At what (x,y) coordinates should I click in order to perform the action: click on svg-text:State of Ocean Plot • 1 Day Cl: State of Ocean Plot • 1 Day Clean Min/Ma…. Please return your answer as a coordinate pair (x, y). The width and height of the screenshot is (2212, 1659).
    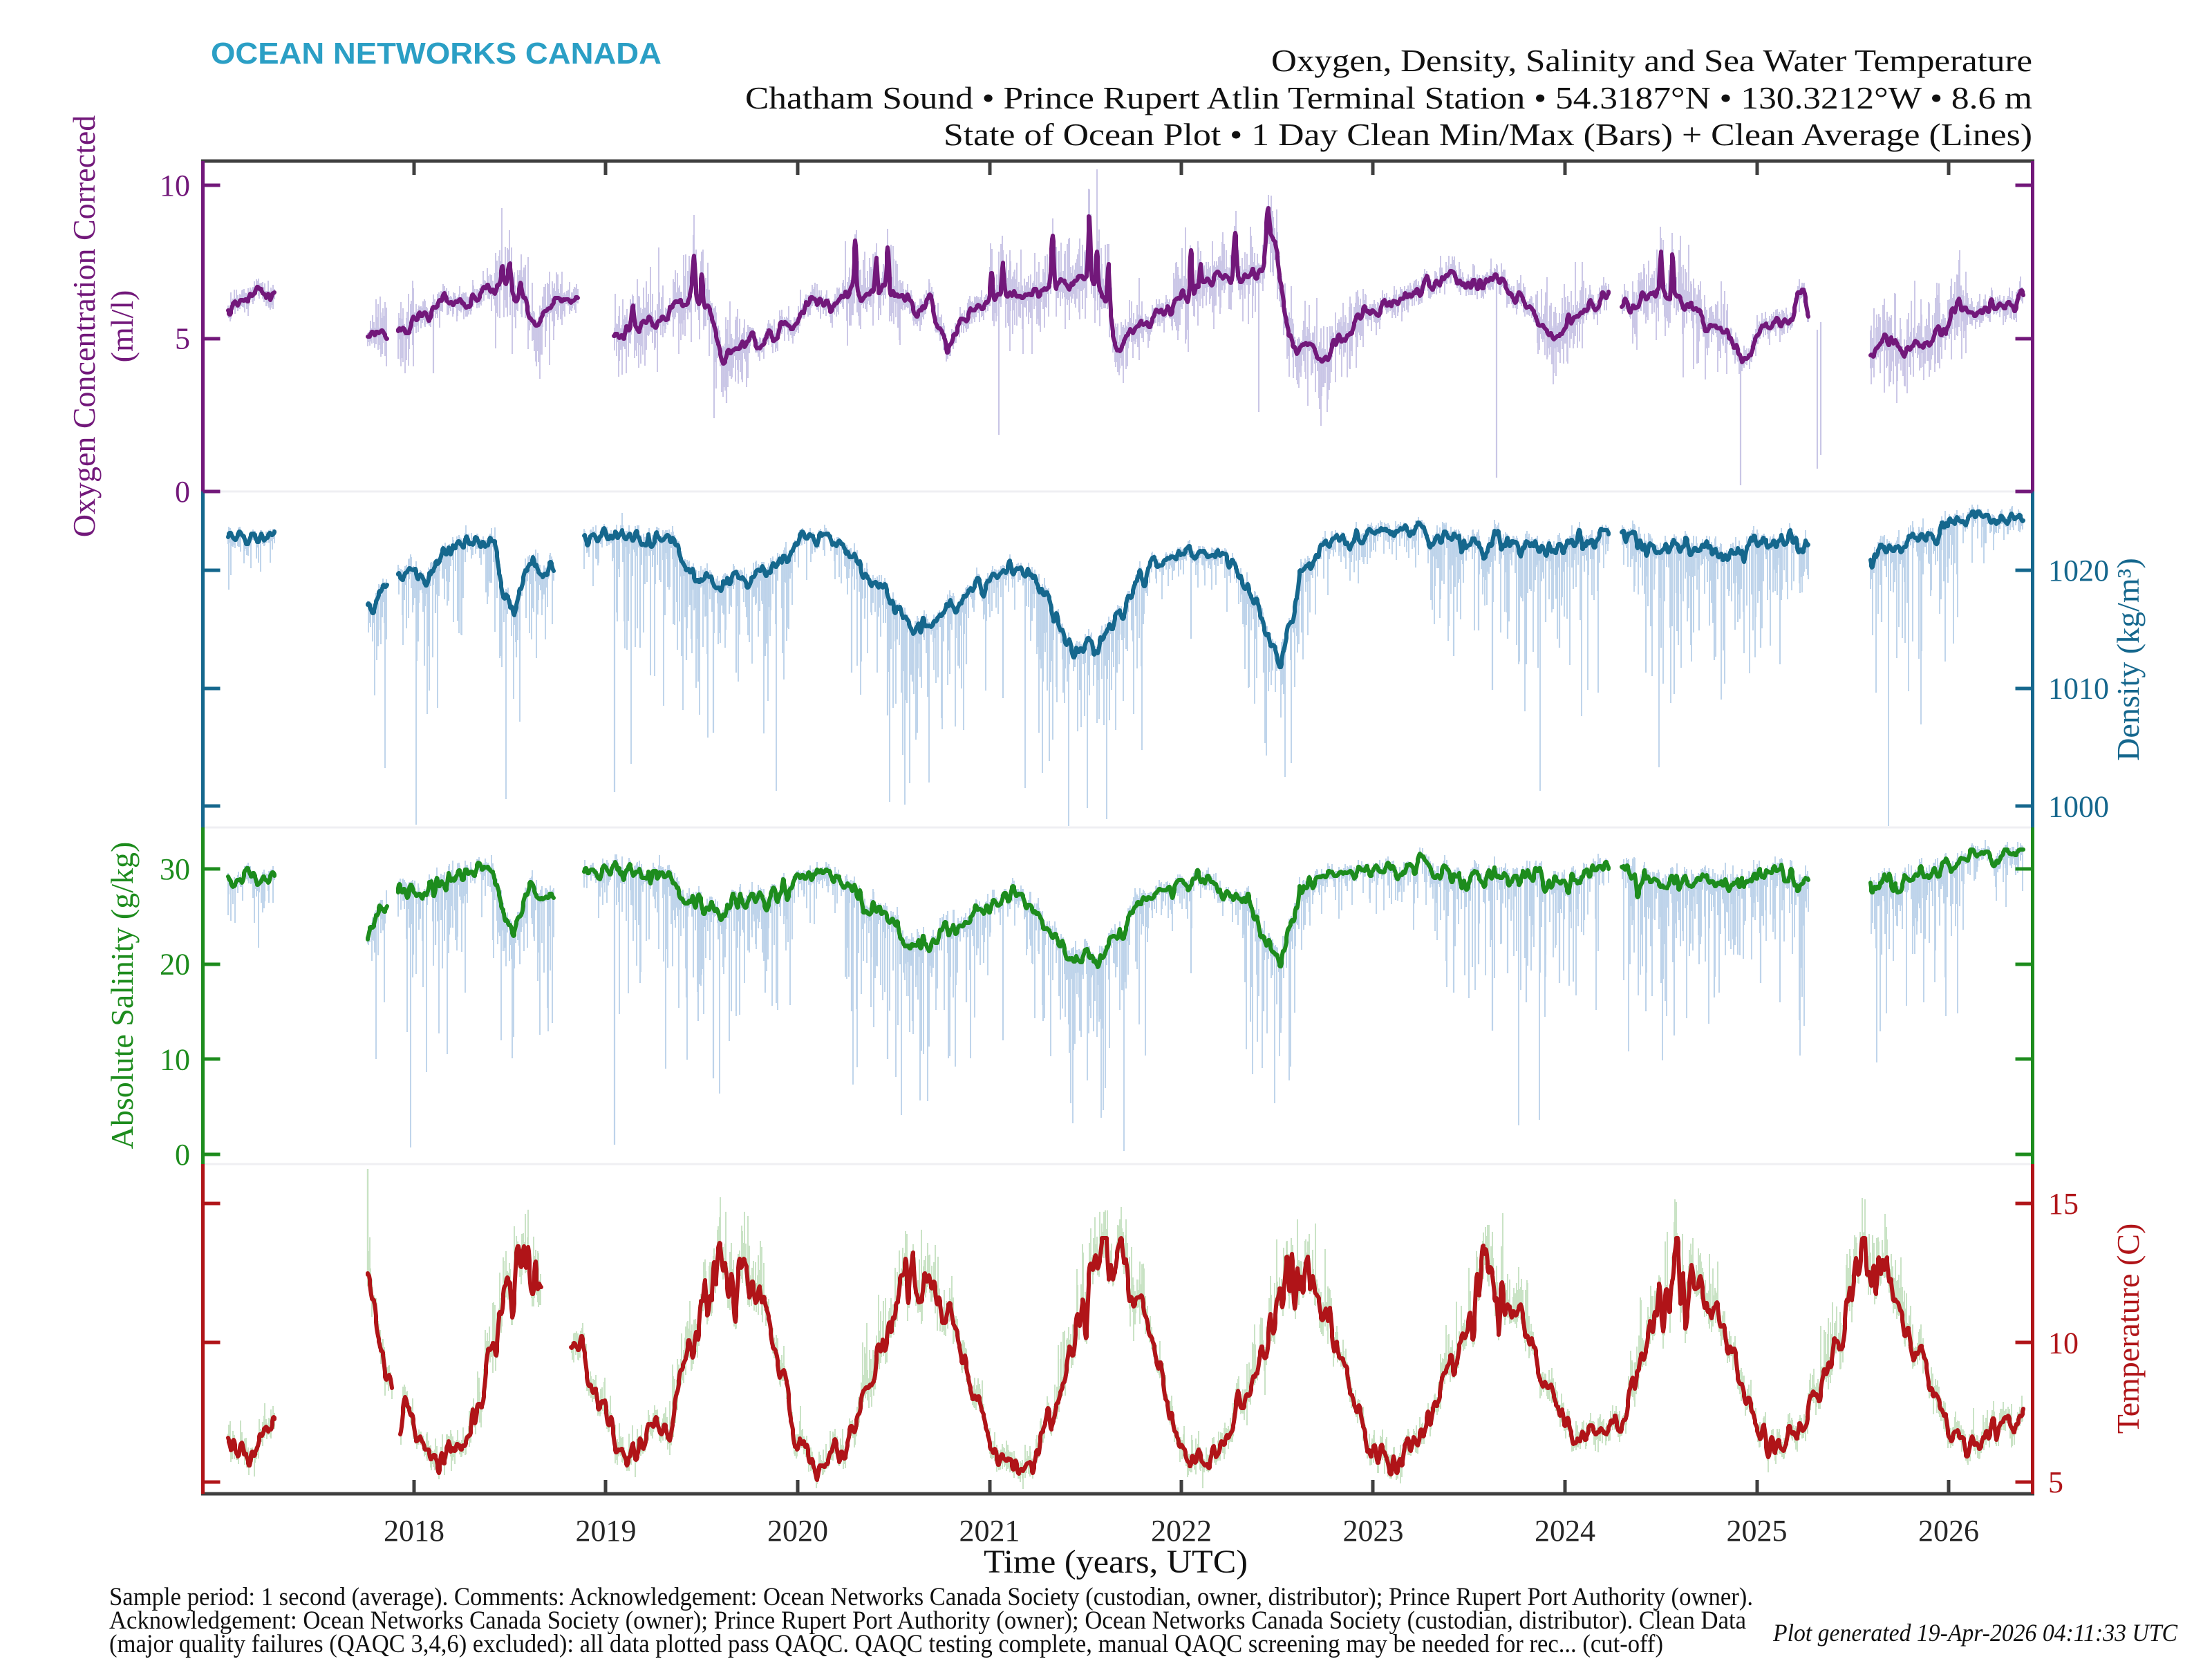
    Looking at the image, I should click on (1488, 134).